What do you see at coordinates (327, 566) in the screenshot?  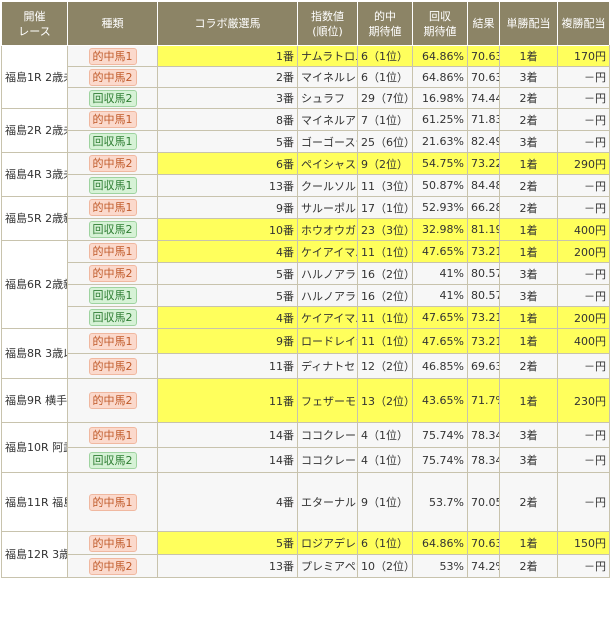 I see `horse-name: プレミアペガサス` at bounding box center [327, 566].